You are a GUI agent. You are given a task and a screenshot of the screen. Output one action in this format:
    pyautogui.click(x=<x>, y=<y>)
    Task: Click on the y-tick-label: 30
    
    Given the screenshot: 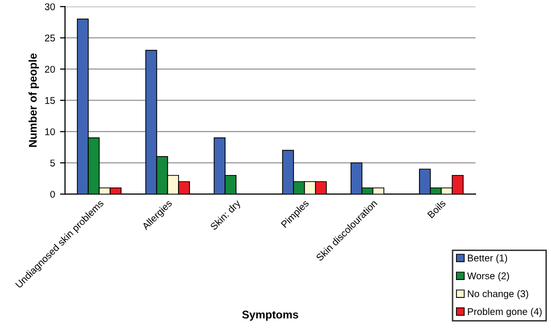 What is the action you would take?
    pyautogui.click(x=49, y=6)
    